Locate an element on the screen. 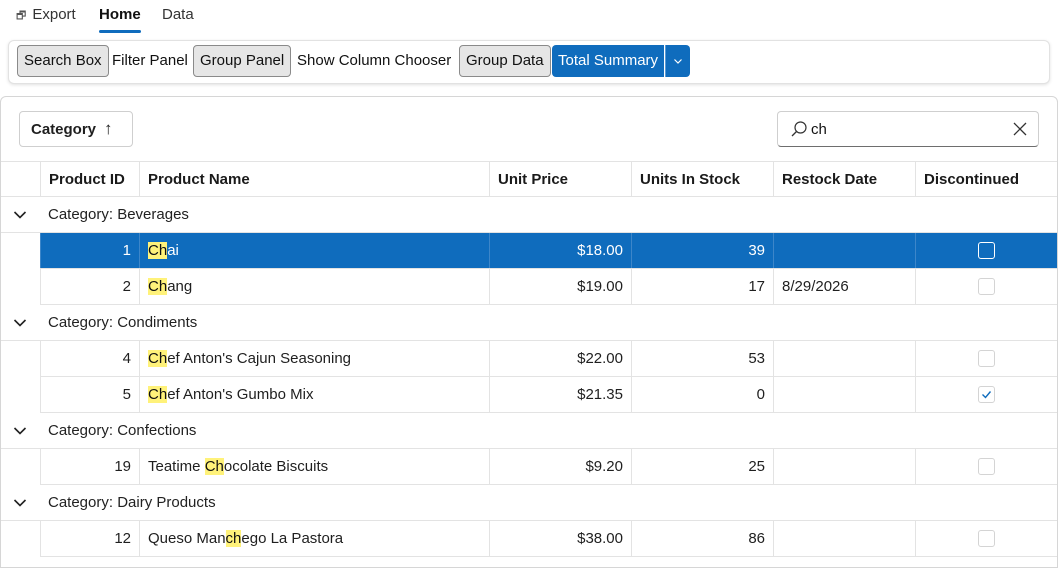  column-header-product-name: Product Name is located at coordinates (314, 179).